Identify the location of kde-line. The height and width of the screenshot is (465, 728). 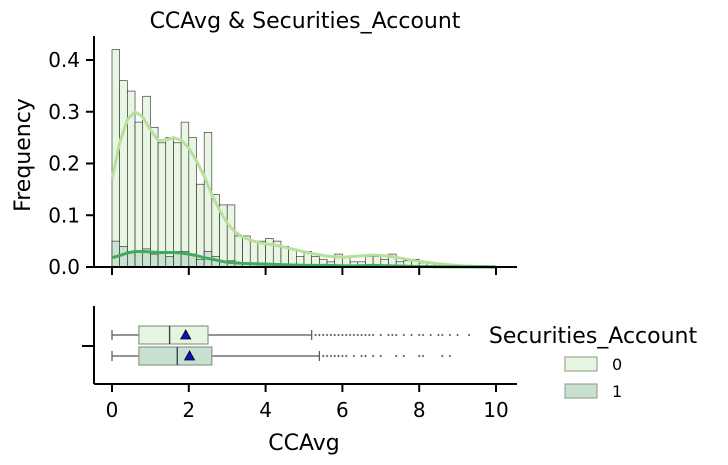
(304, 259).